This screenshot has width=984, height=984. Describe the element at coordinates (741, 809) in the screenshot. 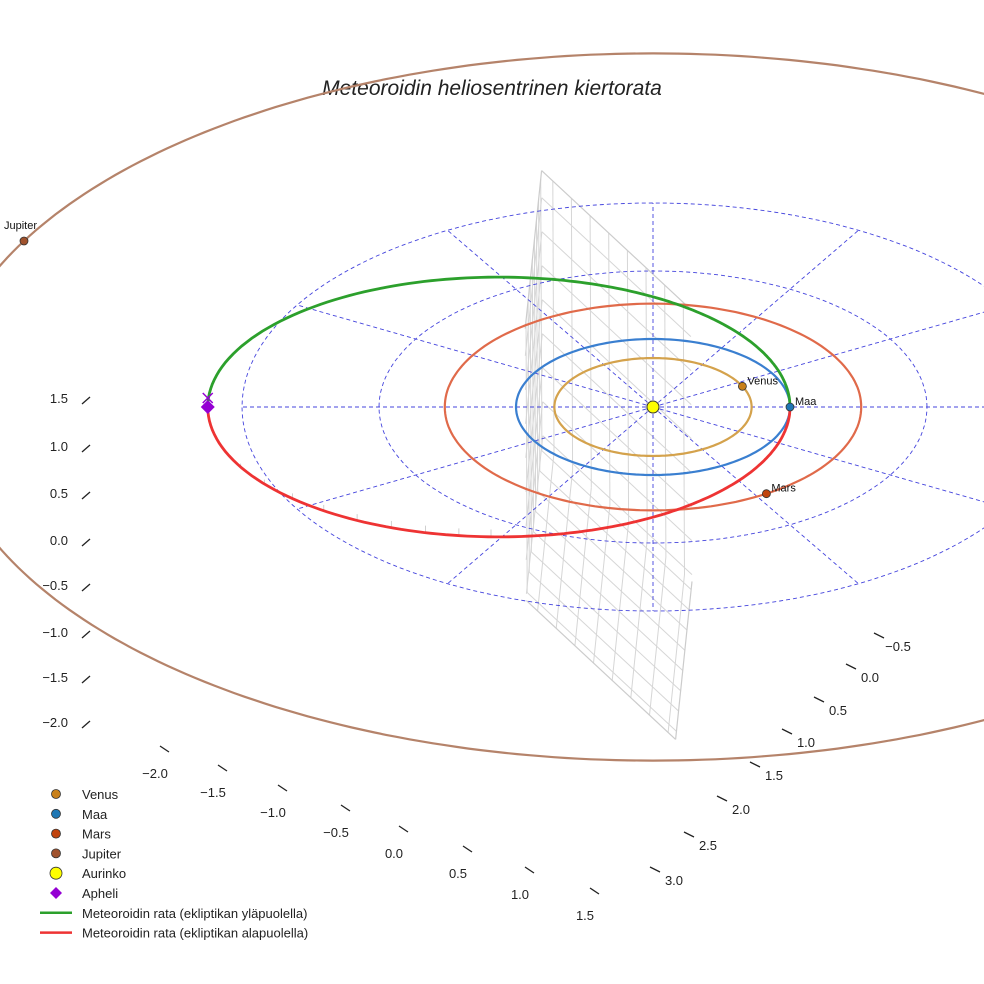

I see `y-tick-label: 2.0` at that location.